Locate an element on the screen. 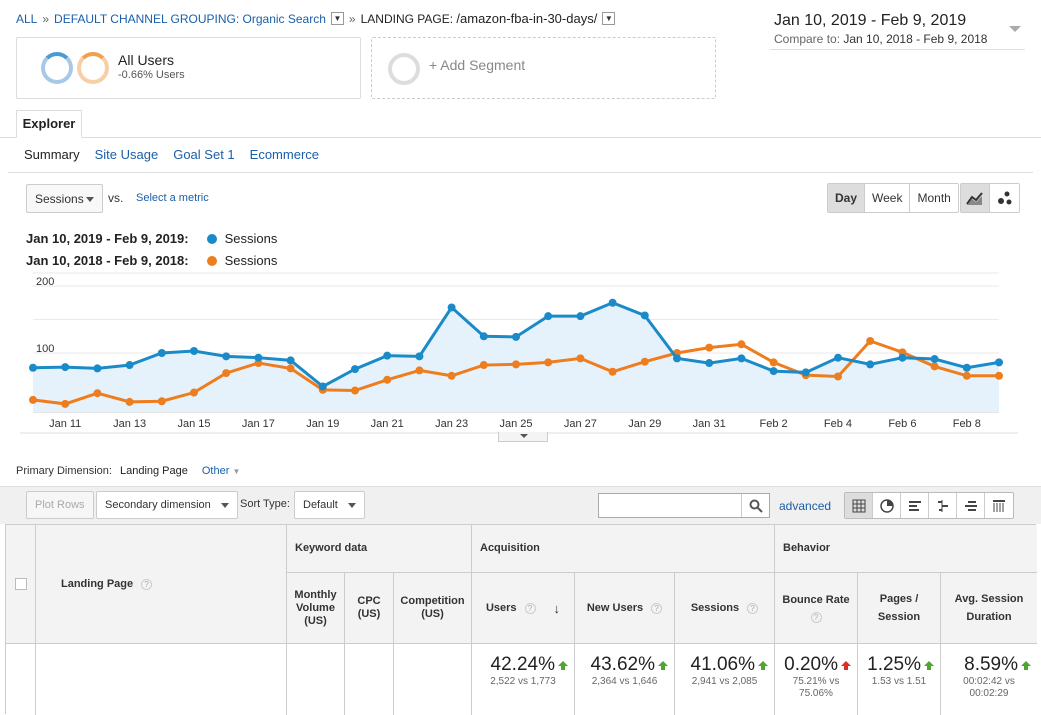 The image size is (1041, 715). compare-label: Compare to: is located at coordinates (807, 39).